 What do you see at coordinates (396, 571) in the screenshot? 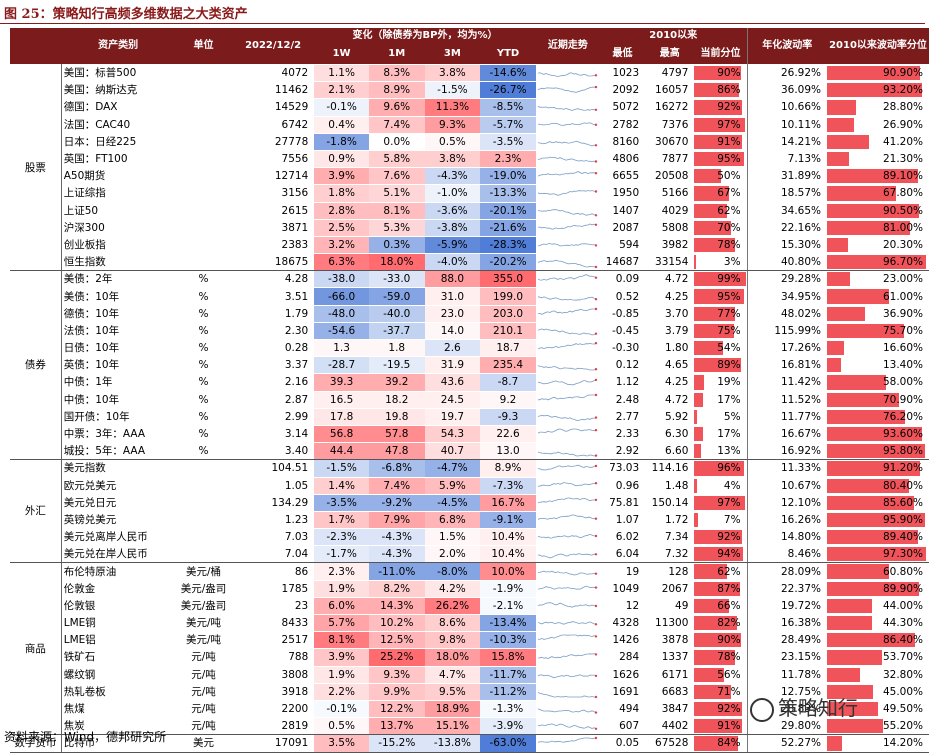
I see `change-m1: -11.0%` at bounding box center [396, 571].